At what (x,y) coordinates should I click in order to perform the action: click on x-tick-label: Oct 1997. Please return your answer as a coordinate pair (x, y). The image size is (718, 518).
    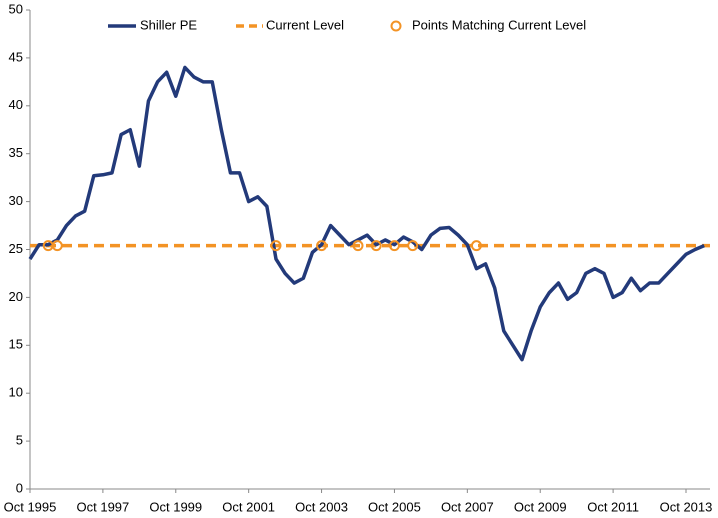
    Looking at the image, I should click on (103, 506).